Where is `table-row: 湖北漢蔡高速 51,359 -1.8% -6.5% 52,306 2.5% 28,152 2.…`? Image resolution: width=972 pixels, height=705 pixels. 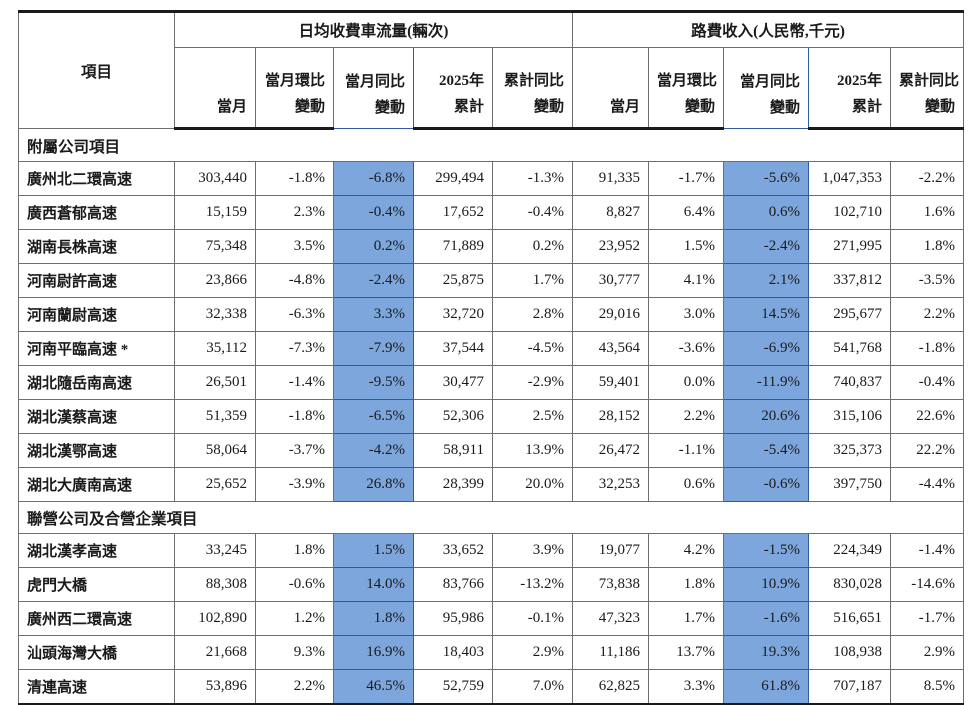
table-row: 湖北漢蔡高速 51,359 -1.8% -6.5% 52,306 2.5% 28,152 2.… is located at coordinates (491, 416).